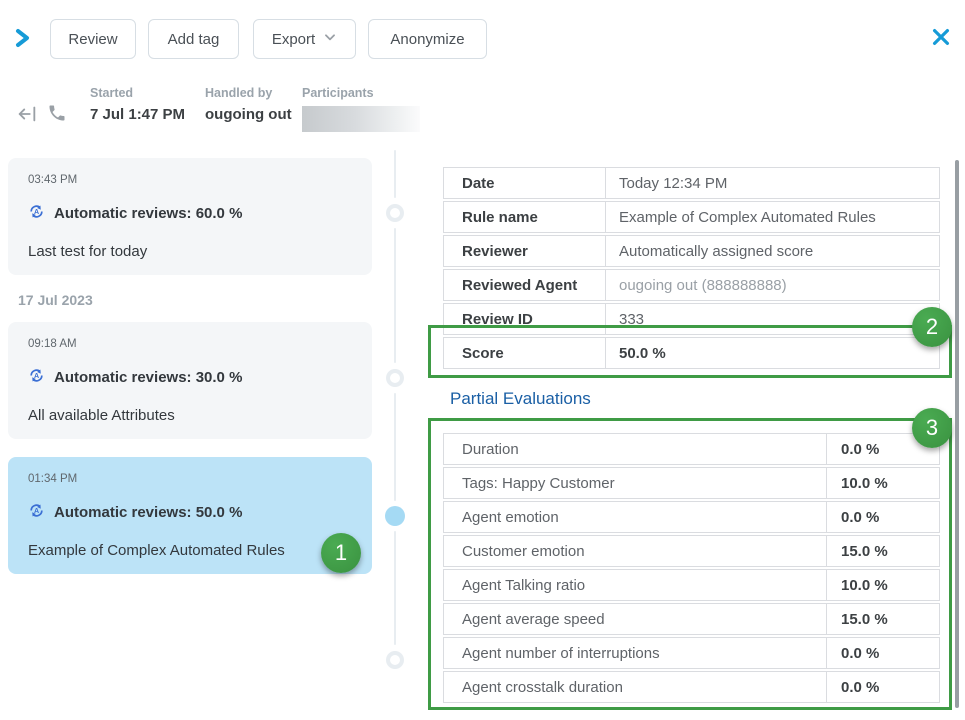 Image resolution: width=965 pixels, height=720 pixels. Describe the element at coordinates (635, 483) in the screenshot. I see `partial-evaluation-label: Tags: Happy Customer` at that location.